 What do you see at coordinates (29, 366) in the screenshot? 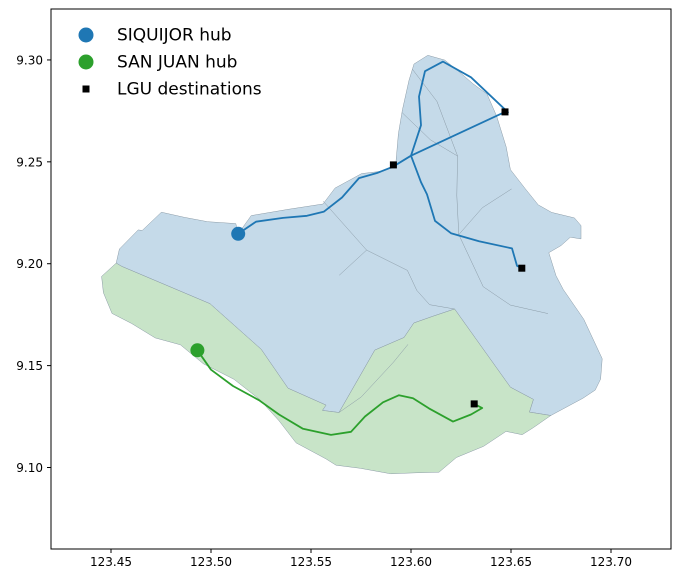
I see `y-tick-label: 9.15` at bounding box center [29, 366].